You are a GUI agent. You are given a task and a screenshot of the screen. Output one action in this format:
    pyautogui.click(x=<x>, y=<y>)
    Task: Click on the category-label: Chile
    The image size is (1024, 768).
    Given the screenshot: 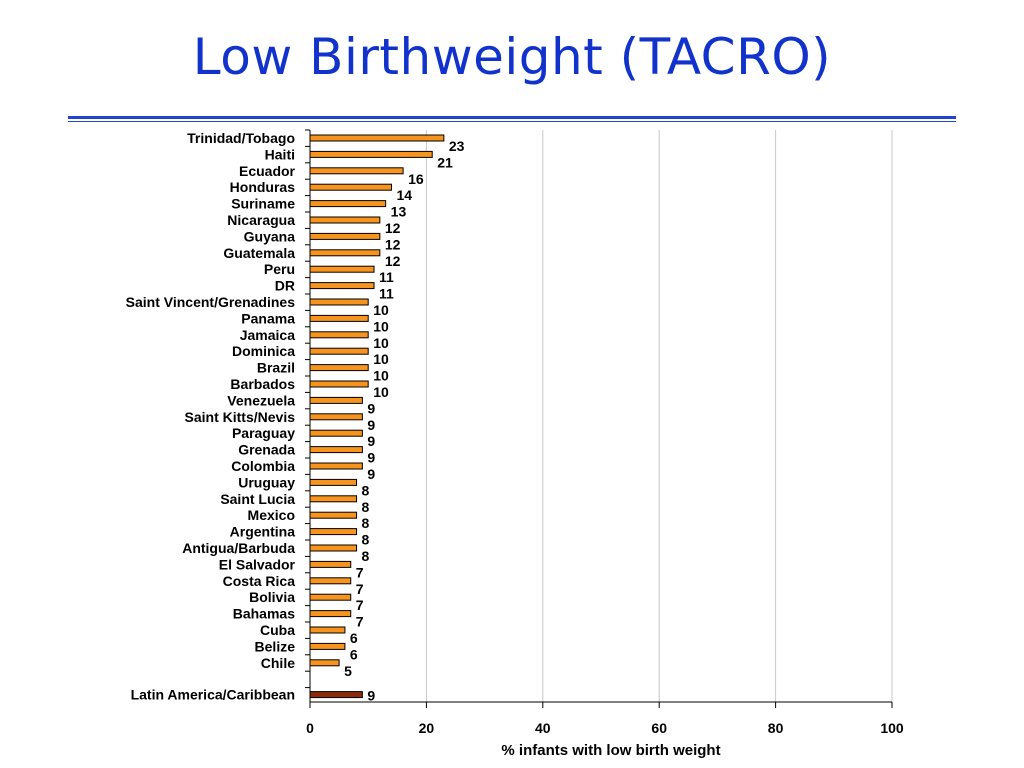 What is the action you would take?
    pyautogui.click(x=278, y=663)
    